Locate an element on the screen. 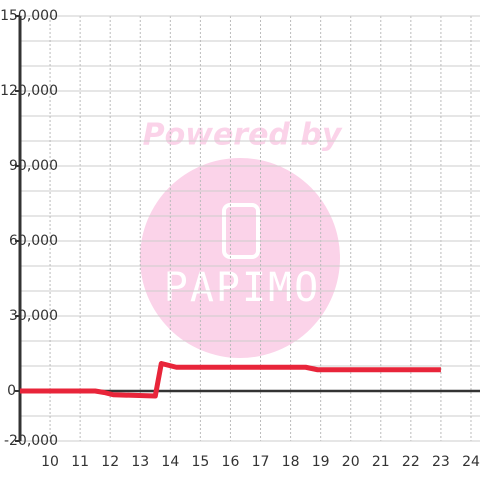  watermark-phone is located at coordinates (241, 231).